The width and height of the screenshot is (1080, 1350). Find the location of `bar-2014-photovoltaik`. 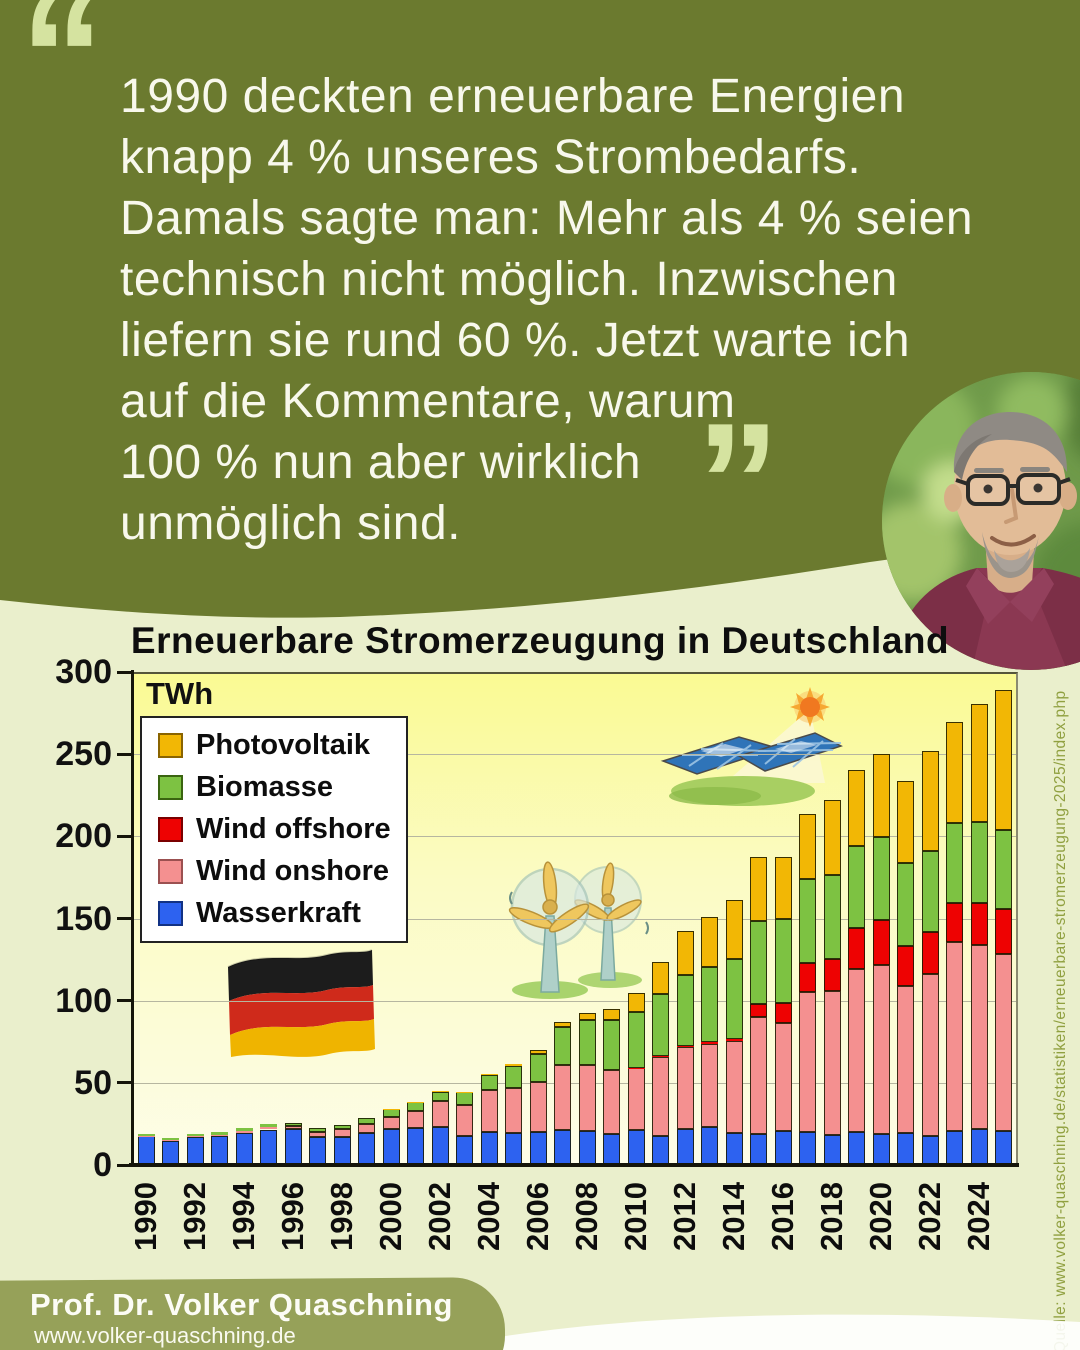

bar-2014-photovoltaik is located at coordinates (734, 929).